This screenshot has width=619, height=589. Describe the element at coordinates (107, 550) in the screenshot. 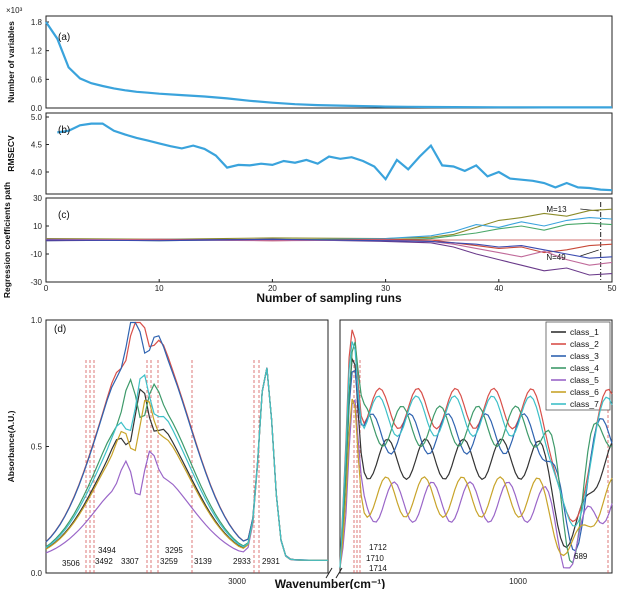

I see `panel-d-annotation-3494: 3494` at that location.